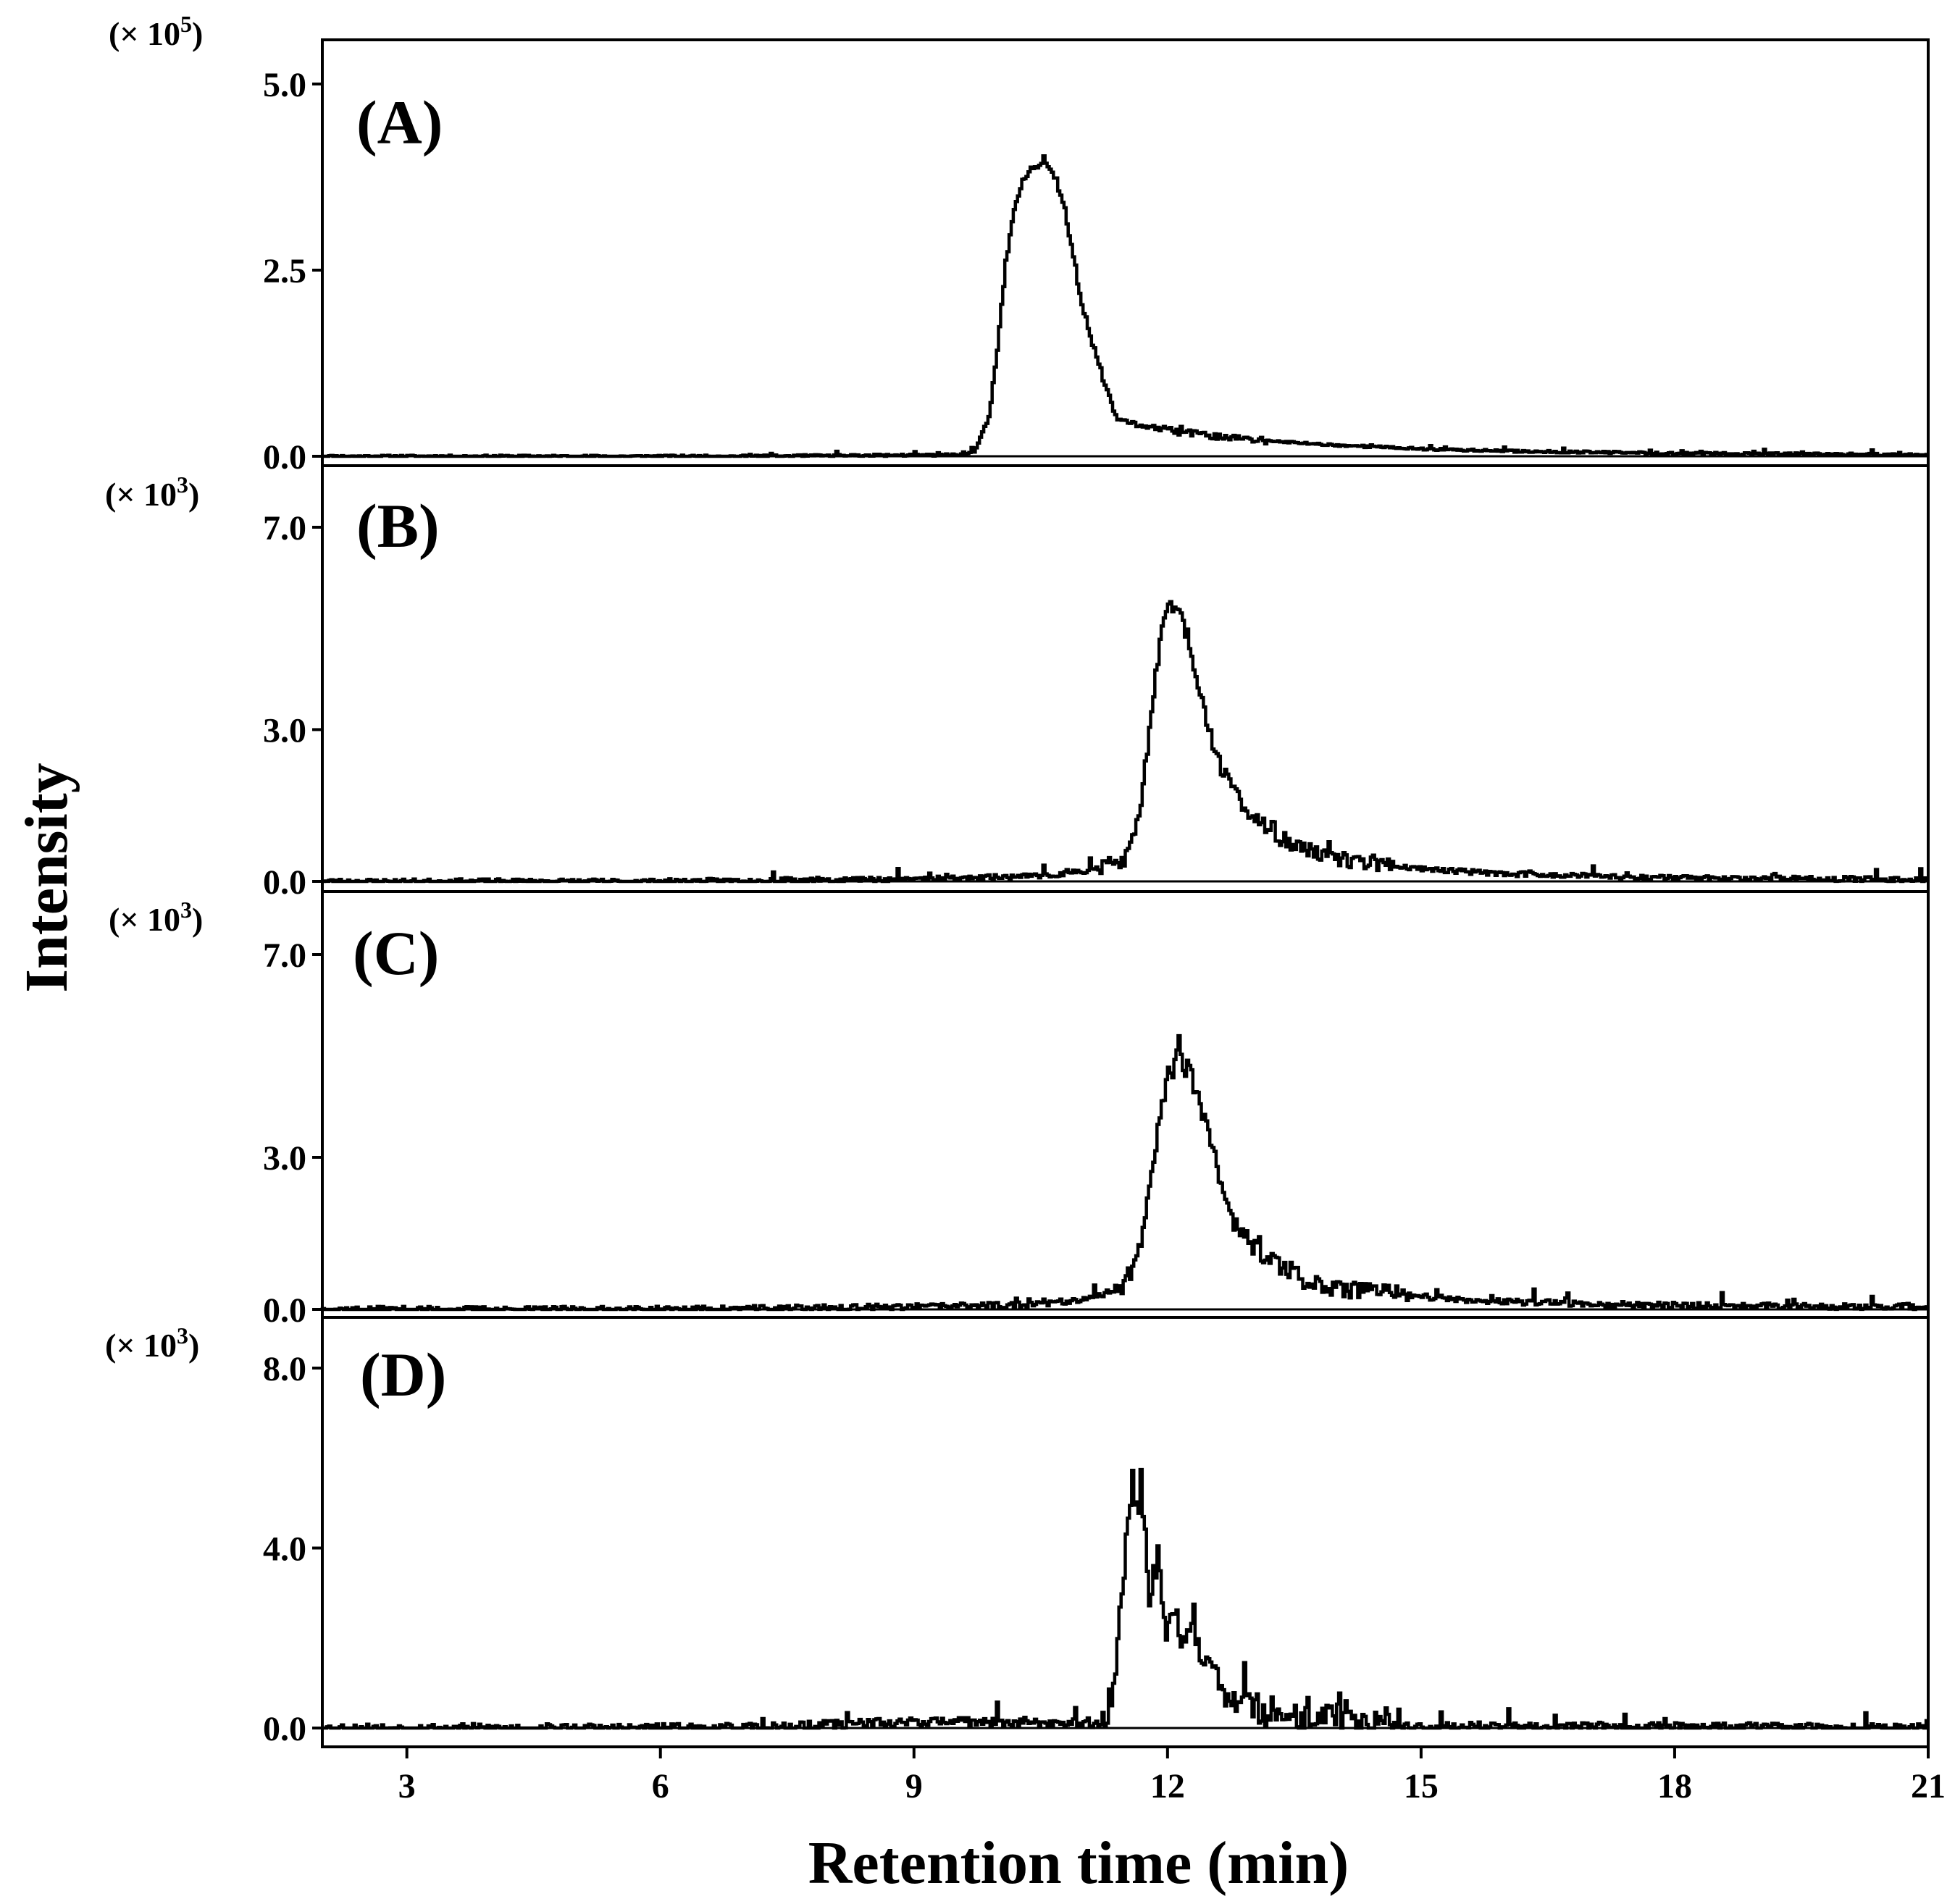  What do you see at coordinates (1421, 1787) in the screenshot?
I see `x-tick-label: 15` at bounding box center [1421, 1787].